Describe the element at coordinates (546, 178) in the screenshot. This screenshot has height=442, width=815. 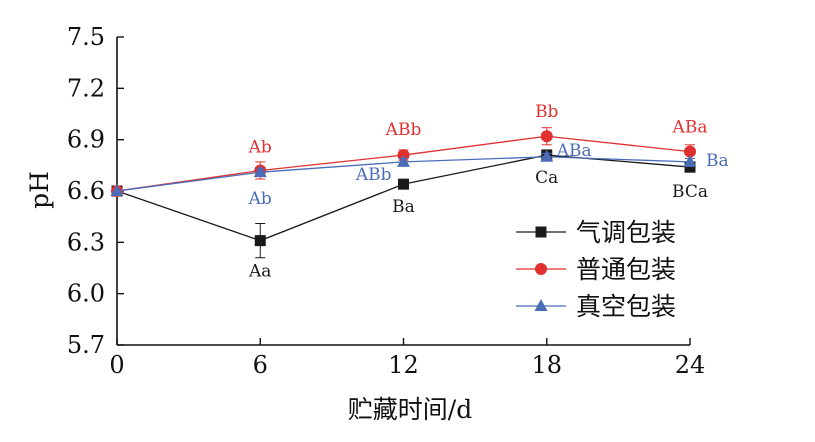
I see `significance-label: Ca` at that location.